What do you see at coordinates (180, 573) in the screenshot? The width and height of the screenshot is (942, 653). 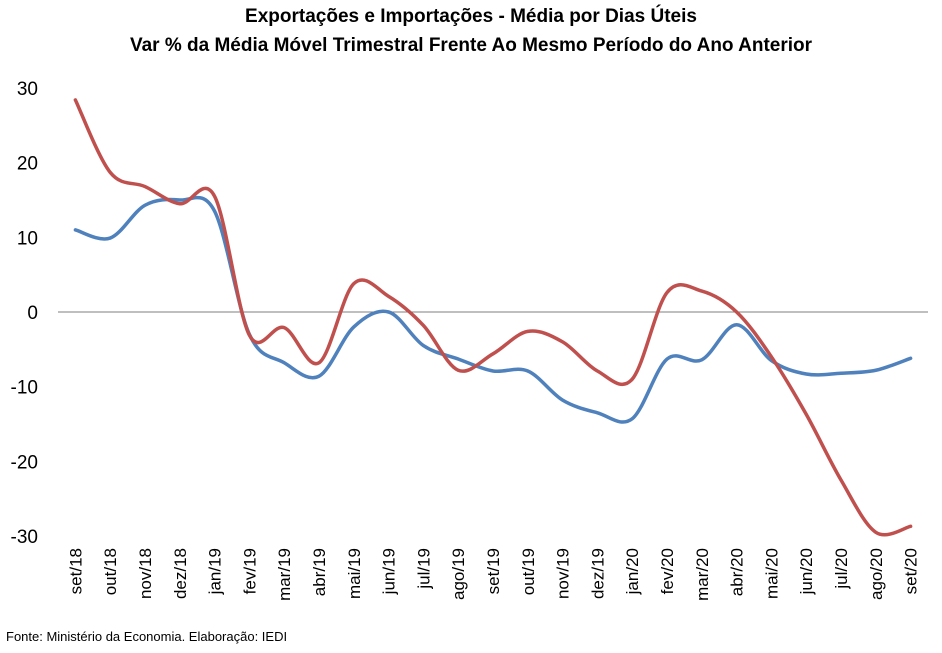 I see `x-tick-label: dez/18` at bounding box center [180, 573].